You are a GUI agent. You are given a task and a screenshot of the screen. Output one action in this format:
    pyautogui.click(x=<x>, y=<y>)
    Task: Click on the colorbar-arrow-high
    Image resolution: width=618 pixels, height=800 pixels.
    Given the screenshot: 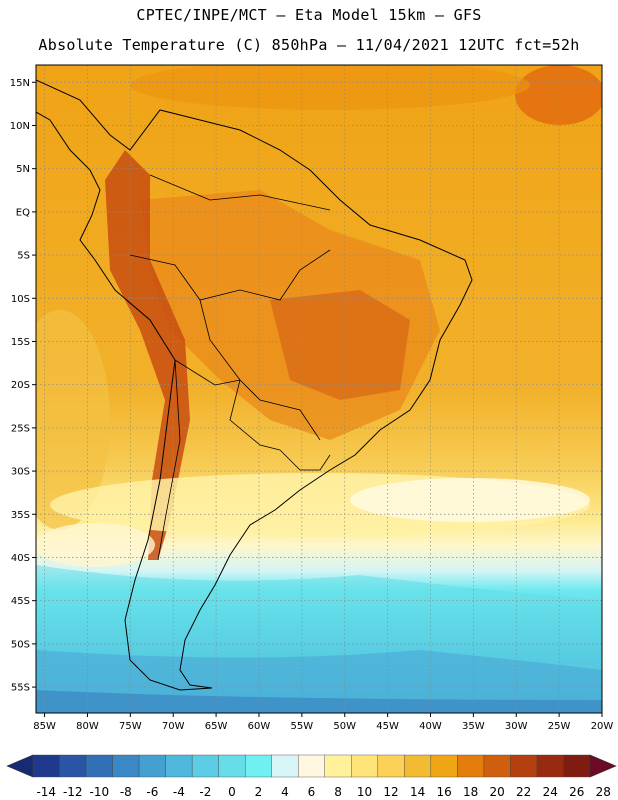 What is the action you would take?
    pyautogui.click(x=603, y=766)
    